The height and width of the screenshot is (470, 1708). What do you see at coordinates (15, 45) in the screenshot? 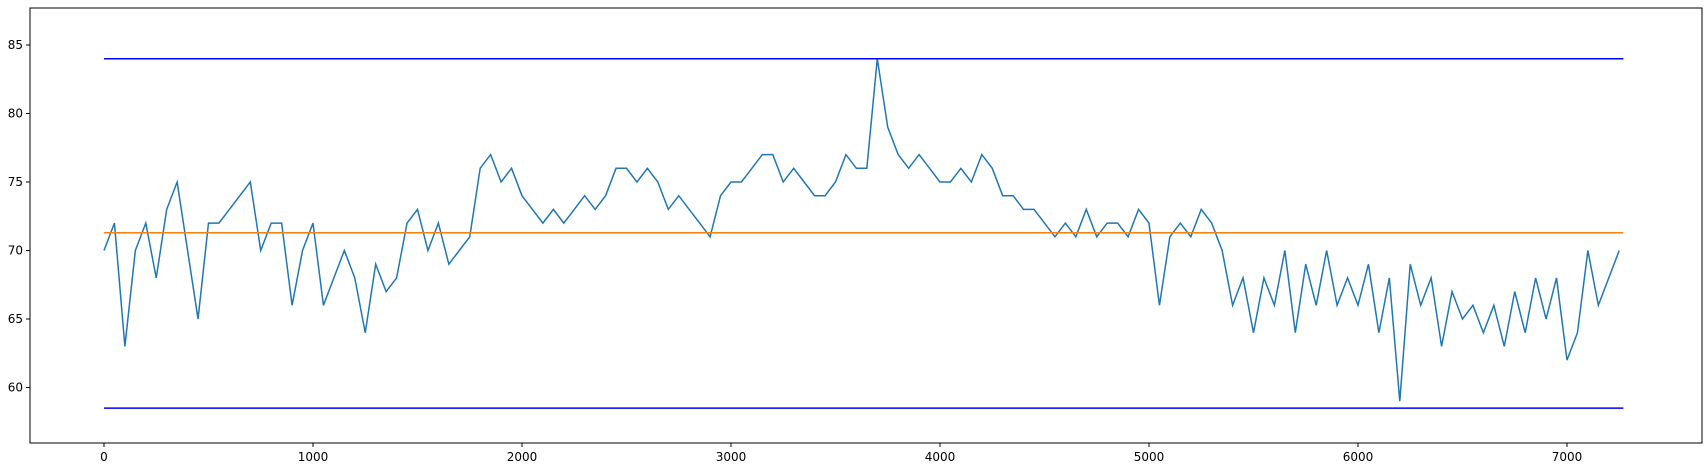
I see `y-tick-label: 85` at bounding box center [15, 45].